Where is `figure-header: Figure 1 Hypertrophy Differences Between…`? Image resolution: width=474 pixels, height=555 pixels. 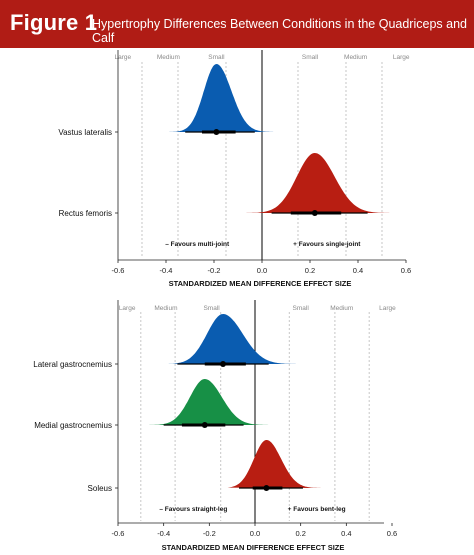 figure-header: Figure 1 Hypertrophy Differences Between… is located at coordinates (237, 24).